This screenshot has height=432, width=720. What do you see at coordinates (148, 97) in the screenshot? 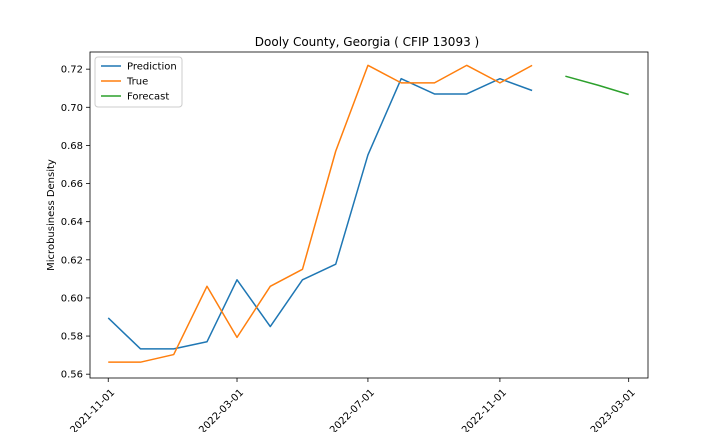
I see `legend-label-forecast: Forecast` at bounding box center [148, 97].